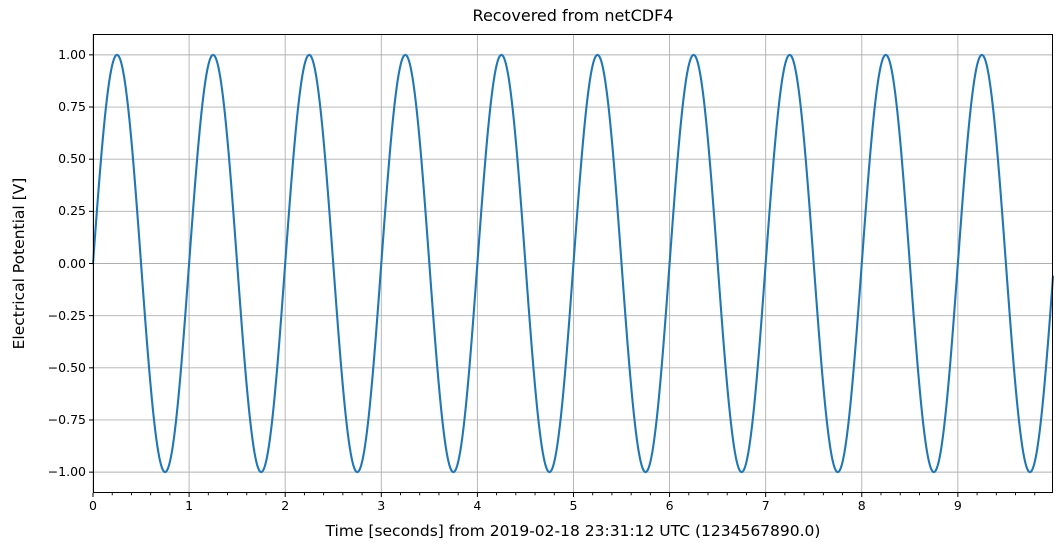  What do you see at coordinates (72, 211) in the screenshot?
I see `y-tick-label: 0.25` at bounding box center [72, 211].